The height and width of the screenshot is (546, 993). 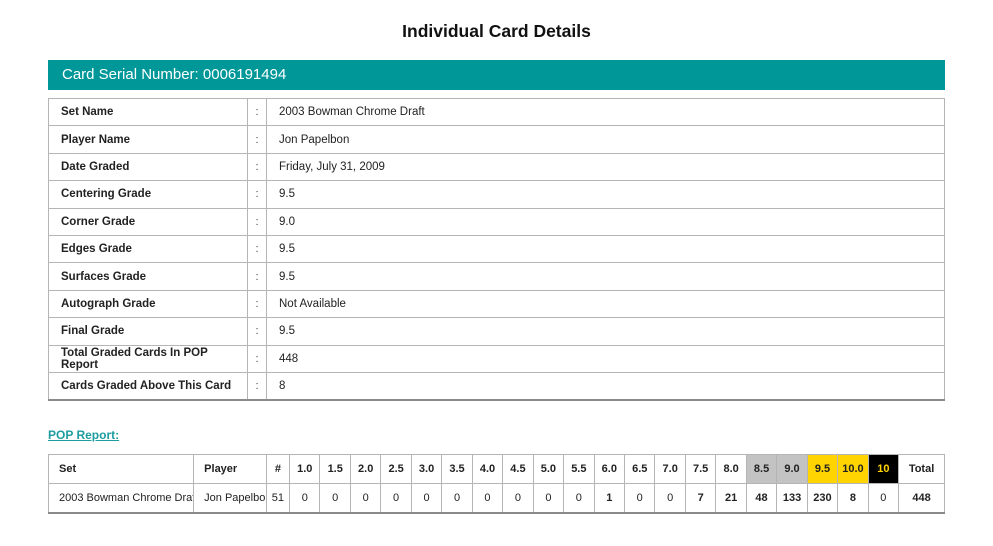 What do you see at coordinates (305, 469) in the screenshot?
I see `pop-col-grade-1-0: 1.0` at bounding box center [305, 469].